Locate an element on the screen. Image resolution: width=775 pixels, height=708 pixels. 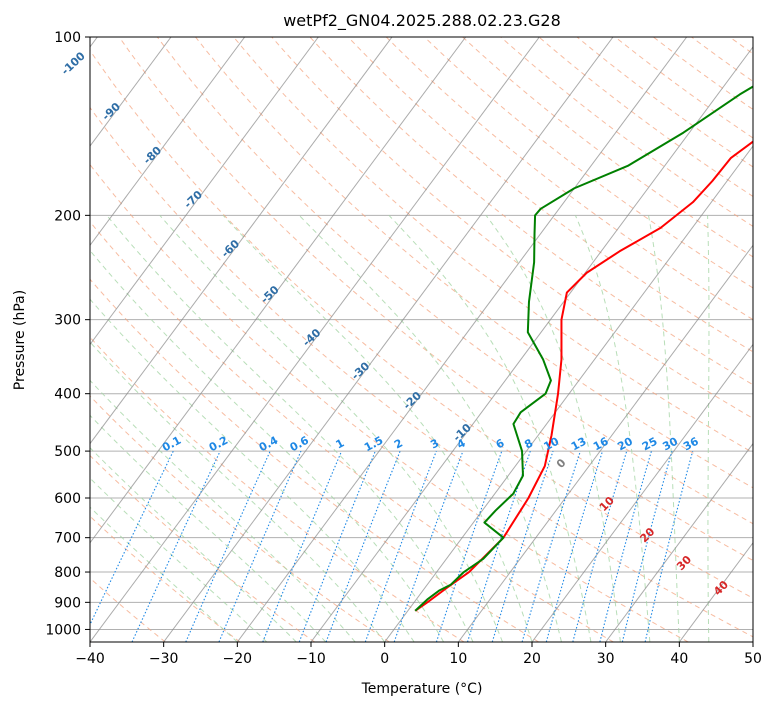
x-tick-label: 30 is located at coordinates (606, 659).